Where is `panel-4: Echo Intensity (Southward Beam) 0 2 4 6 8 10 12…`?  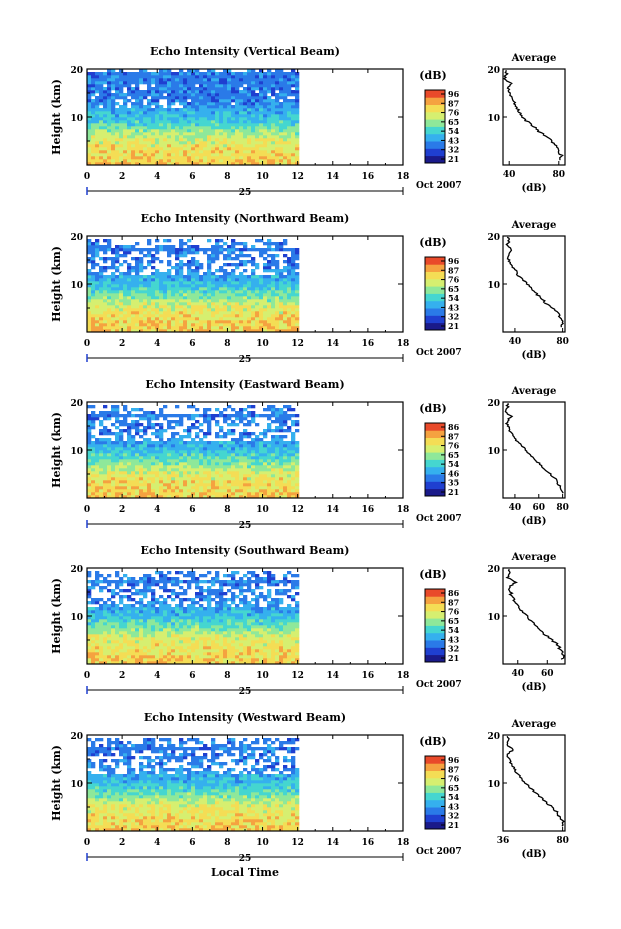
panel-4: Echo Intensity (Southward Beam) 0 2 4 6 8 10 12… is located at coordinates (308, 620).